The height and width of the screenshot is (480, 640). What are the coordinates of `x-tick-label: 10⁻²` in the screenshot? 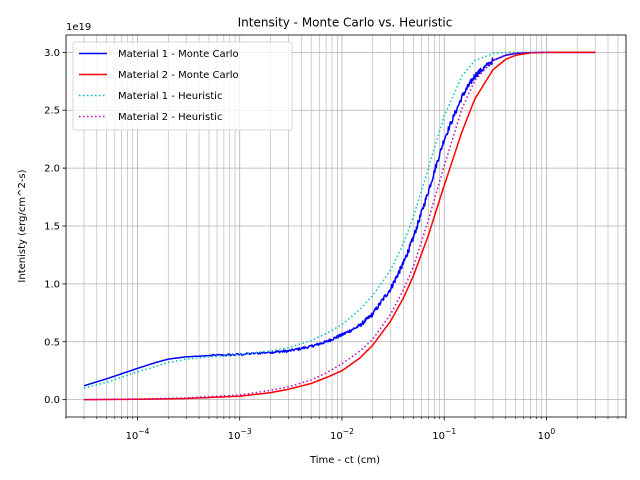 It's located at (342, 434).